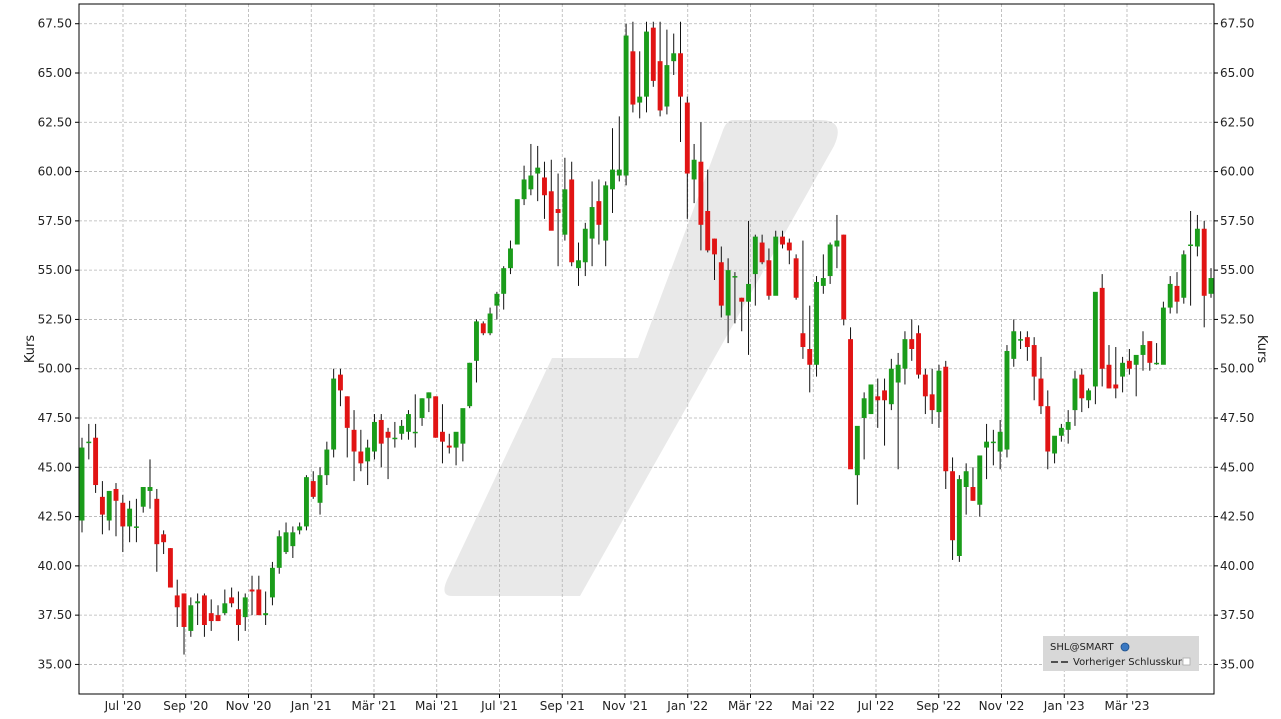  Describe the element at coordinates (1237, 517) in the screenshot. I see `y-tick-label-right: 42.50` at that location.